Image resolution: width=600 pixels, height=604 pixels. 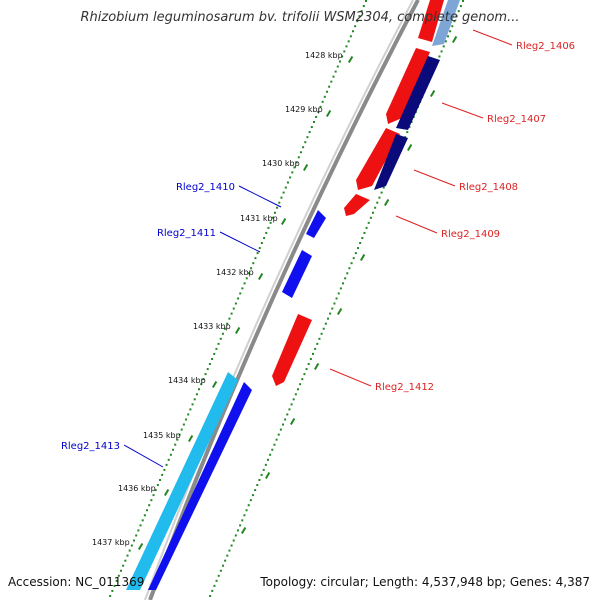 I want to click on accession-text: Accession: NC_011369, so click(x=76, y=582).